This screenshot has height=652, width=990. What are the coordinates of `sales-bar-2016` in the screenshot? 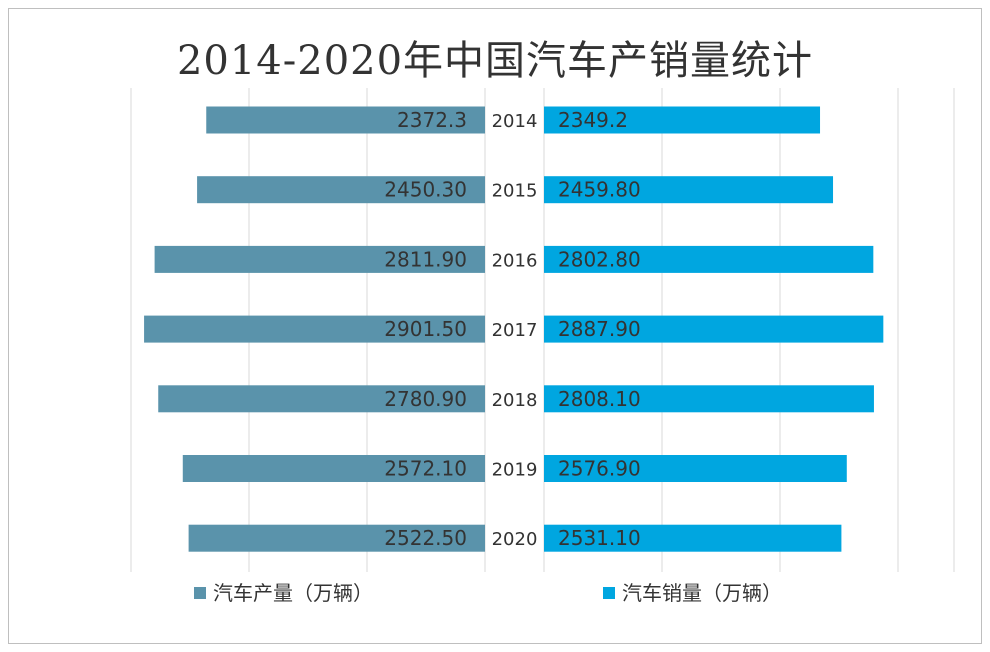 It's located at (709, 259).